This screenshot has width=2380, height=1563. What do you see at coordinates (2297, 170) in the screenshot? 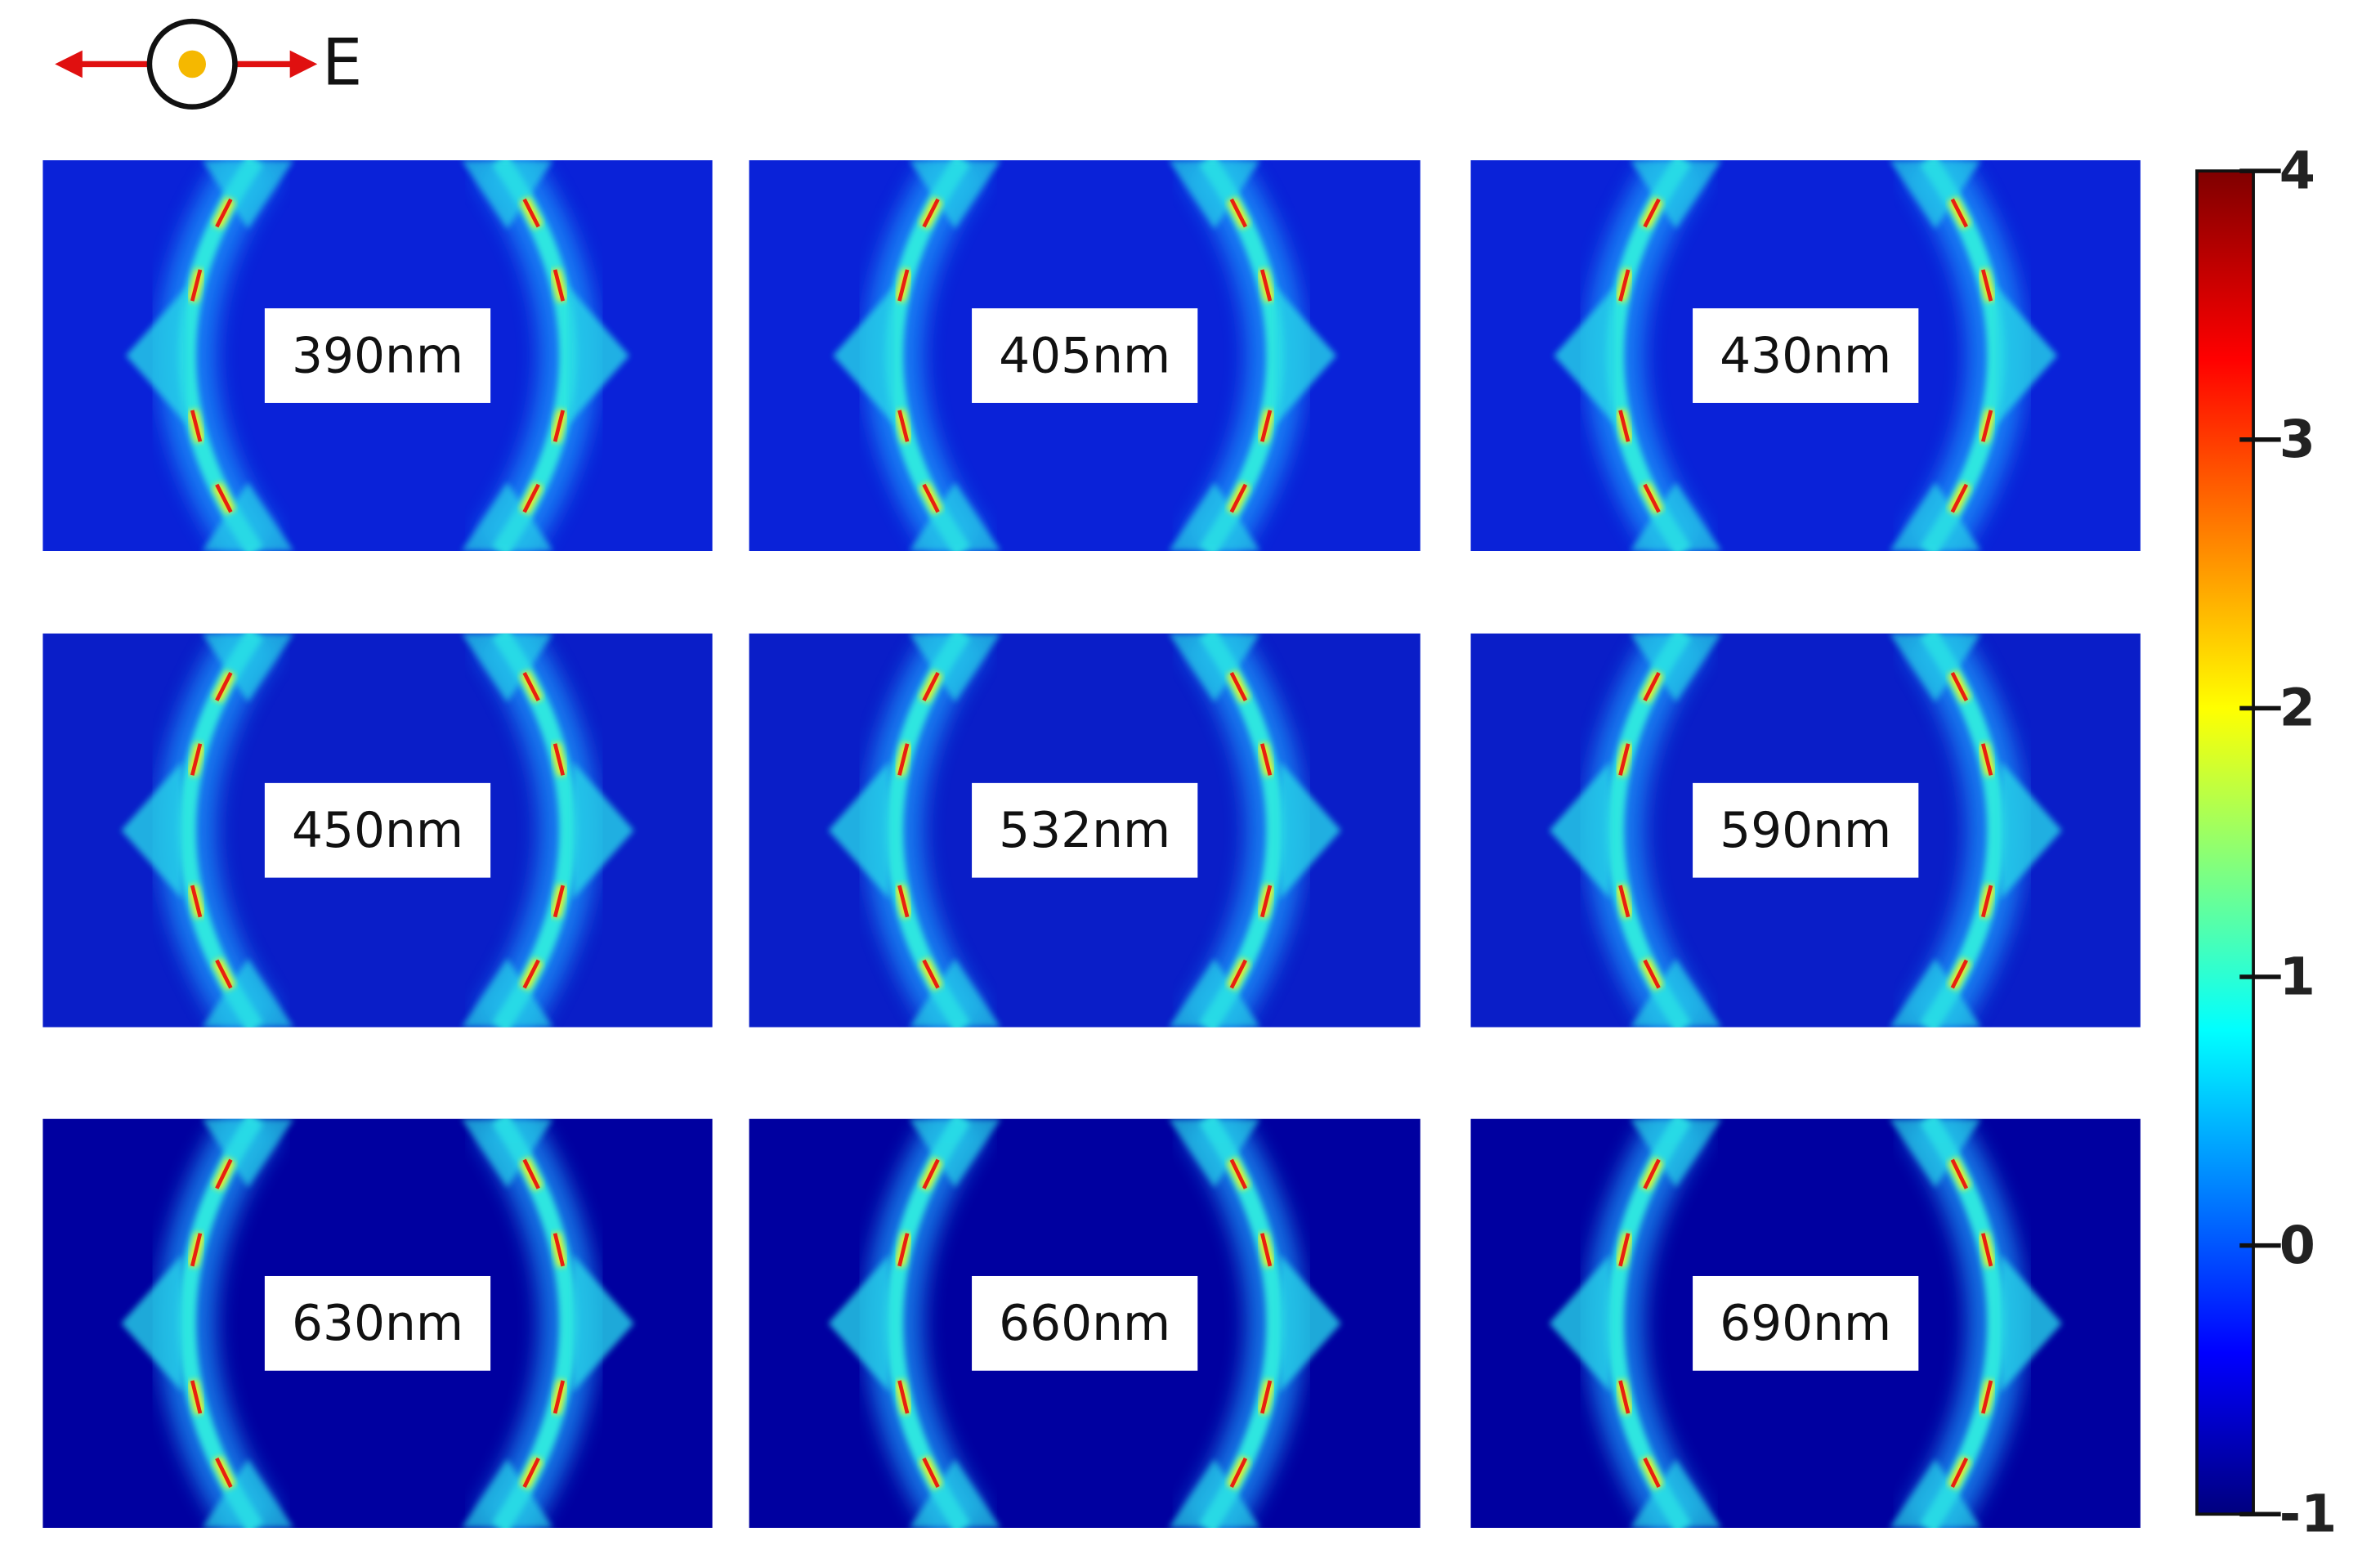
I see `colorbar-tick-label: 4` at bounding box center [2297, 170].